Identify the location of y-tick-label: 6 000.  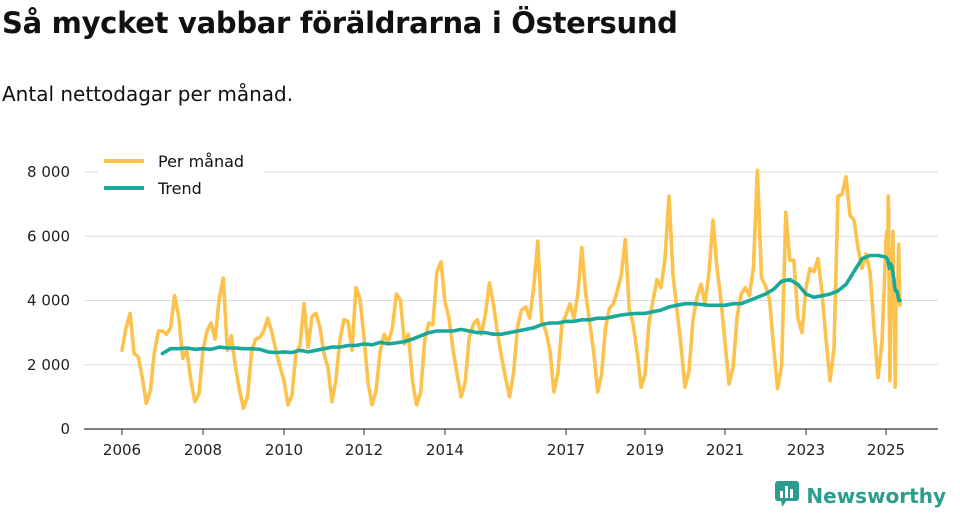
(48, 236).